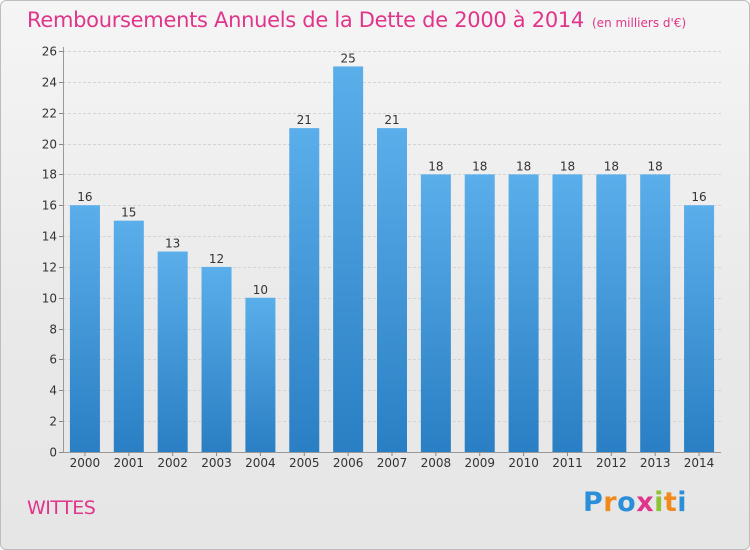 The height and width of the screenshot is (550, 750). What do you see at coordinates (436, 463) in the screenshot?
I see `x-tick-label: 2008` at bounding box center [436, 463].